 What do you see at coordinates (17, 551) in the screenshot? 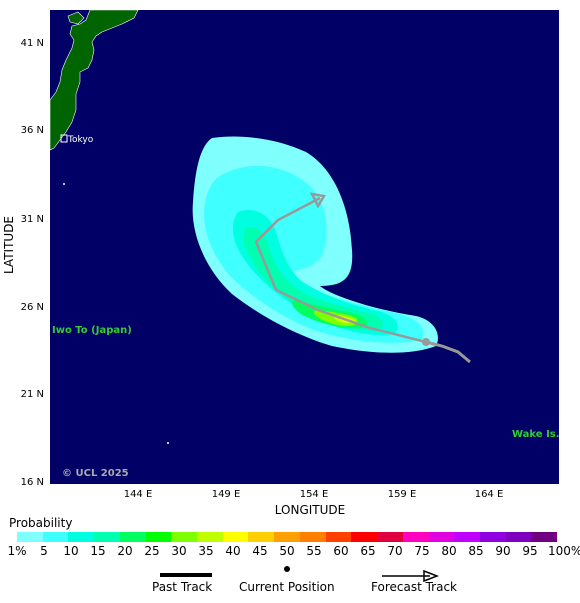
I see `legend-label: 1%` at bounding box center [17, 551].